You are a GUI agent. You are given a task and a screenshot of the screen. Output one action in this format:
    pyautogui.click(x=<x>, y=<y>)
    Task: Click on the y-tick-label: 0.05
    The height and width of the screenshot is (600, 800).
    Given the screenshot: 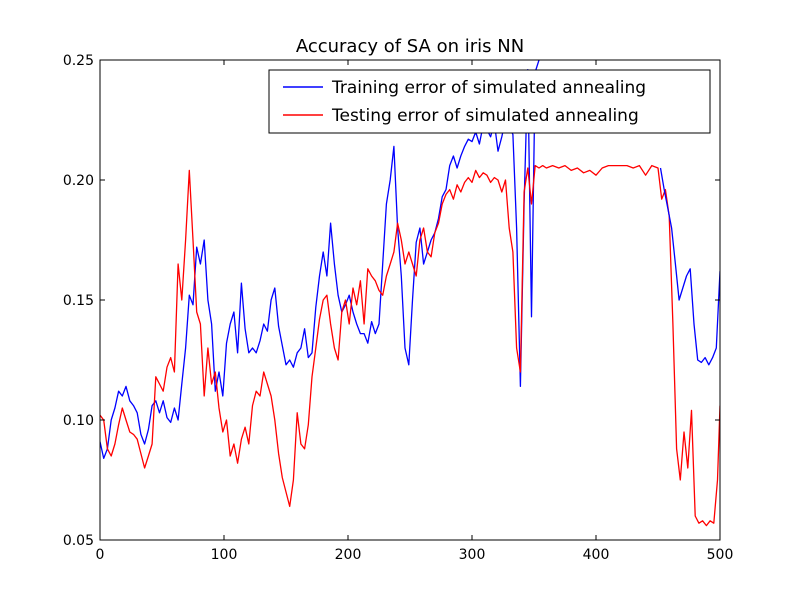 What is the action you would take?
    pyautogui.click(x=78, y=541)
    